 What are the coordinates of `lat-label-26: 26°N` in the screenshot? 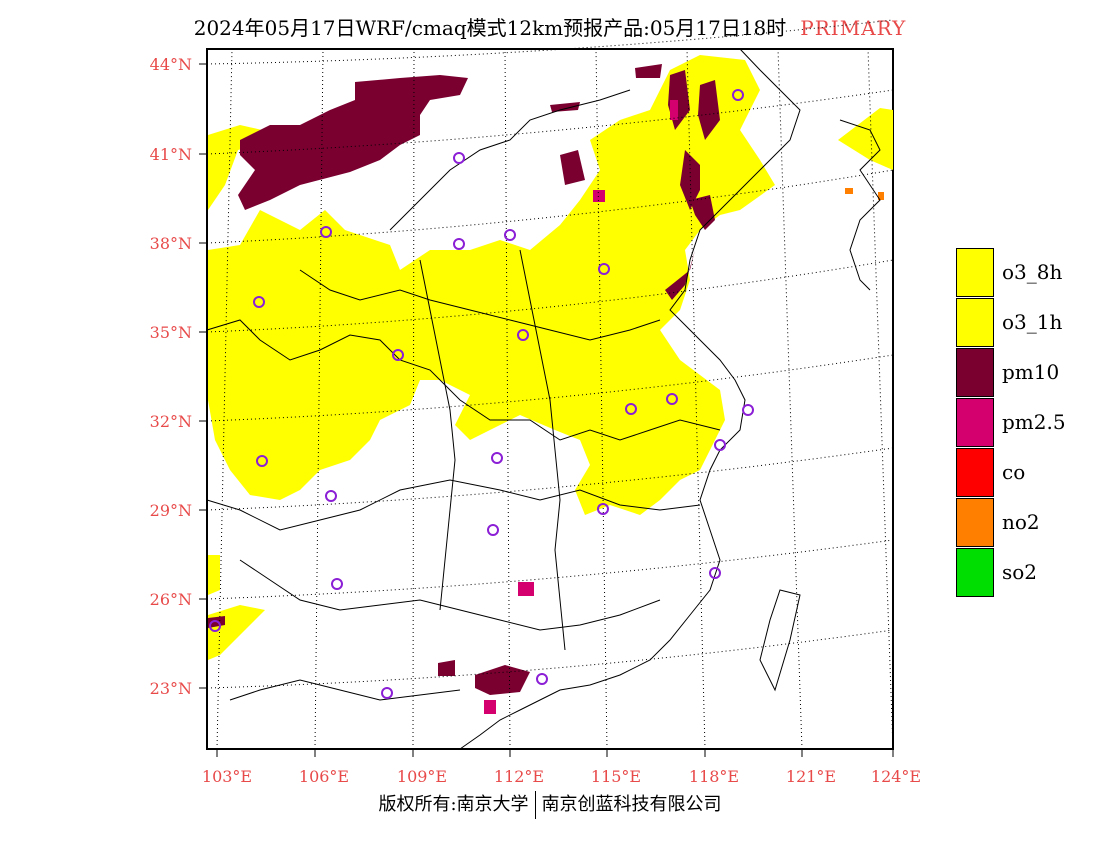 It's located at (171, 599).